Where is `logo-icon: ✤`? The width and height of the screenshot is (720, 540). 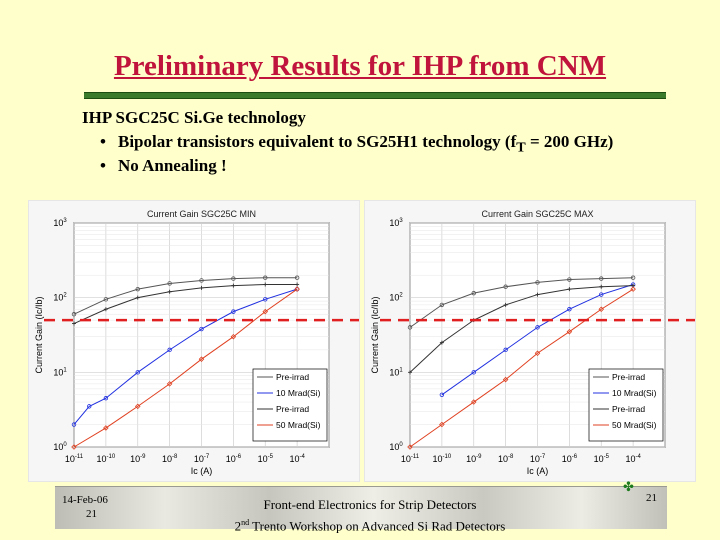 logo-icon: ✤ is located at coordinates (628, 486).